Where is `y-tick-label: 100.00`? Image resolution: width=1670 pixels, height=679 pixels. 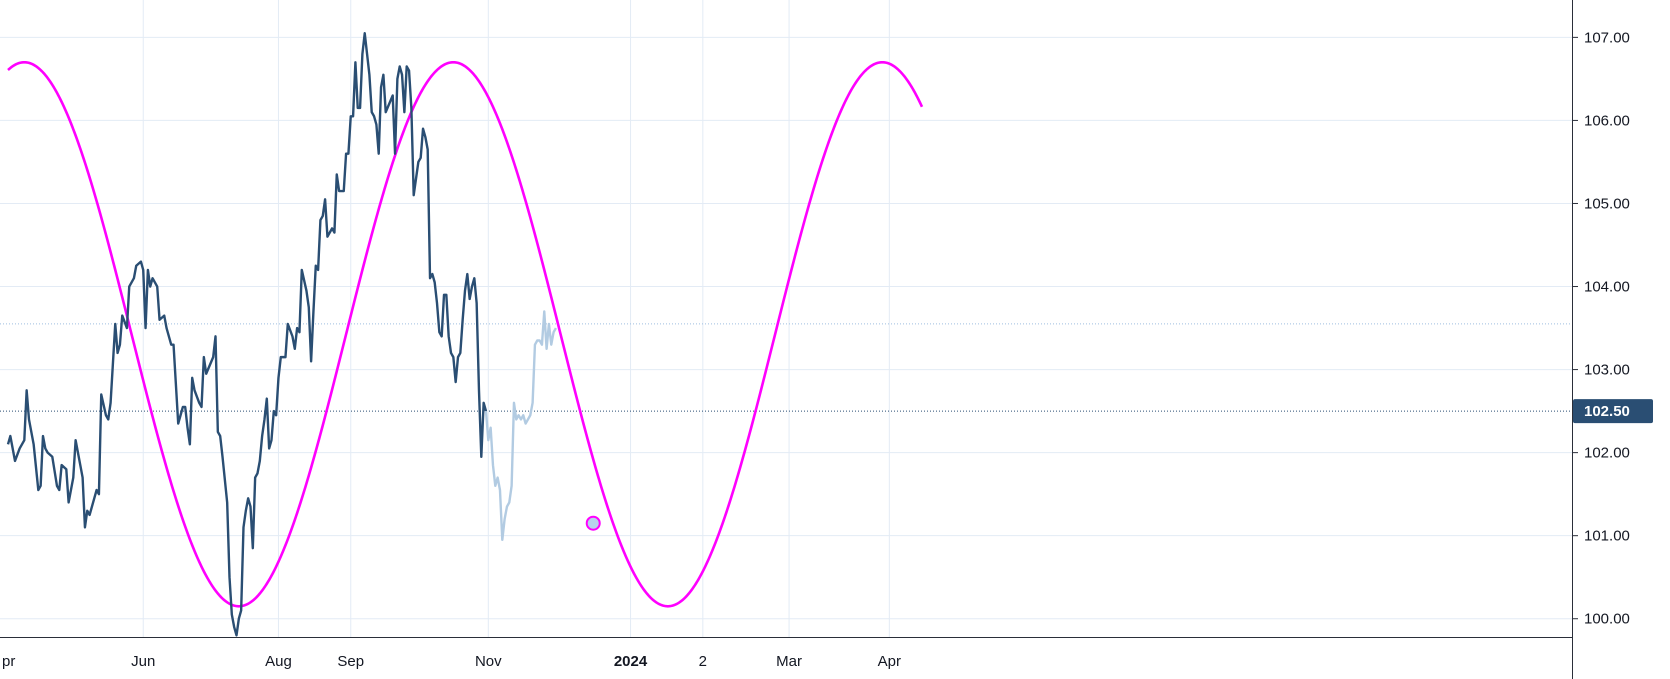 y-tick-label: 100.00 is located at coordinates (1607, 619).